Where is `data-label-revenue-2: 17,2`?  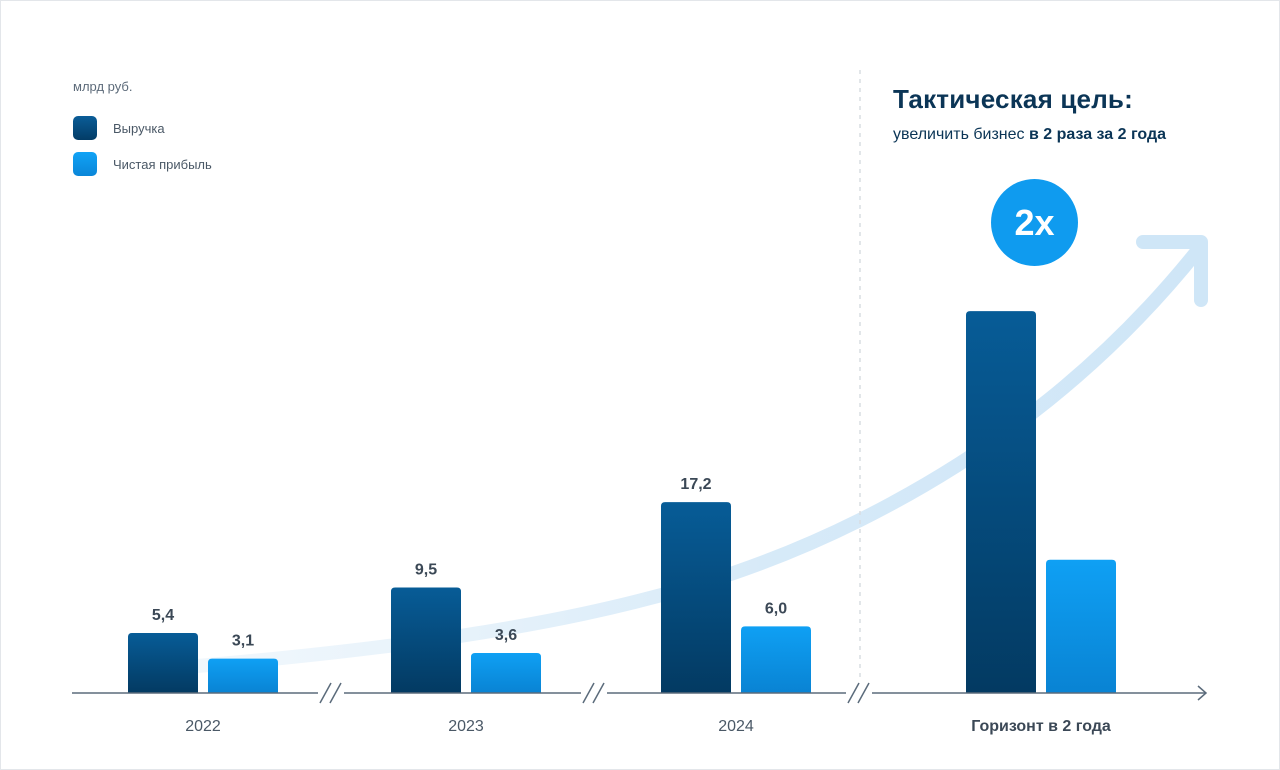 data-label-revenue-2: 17,2 is located at coordinates (695, 484).